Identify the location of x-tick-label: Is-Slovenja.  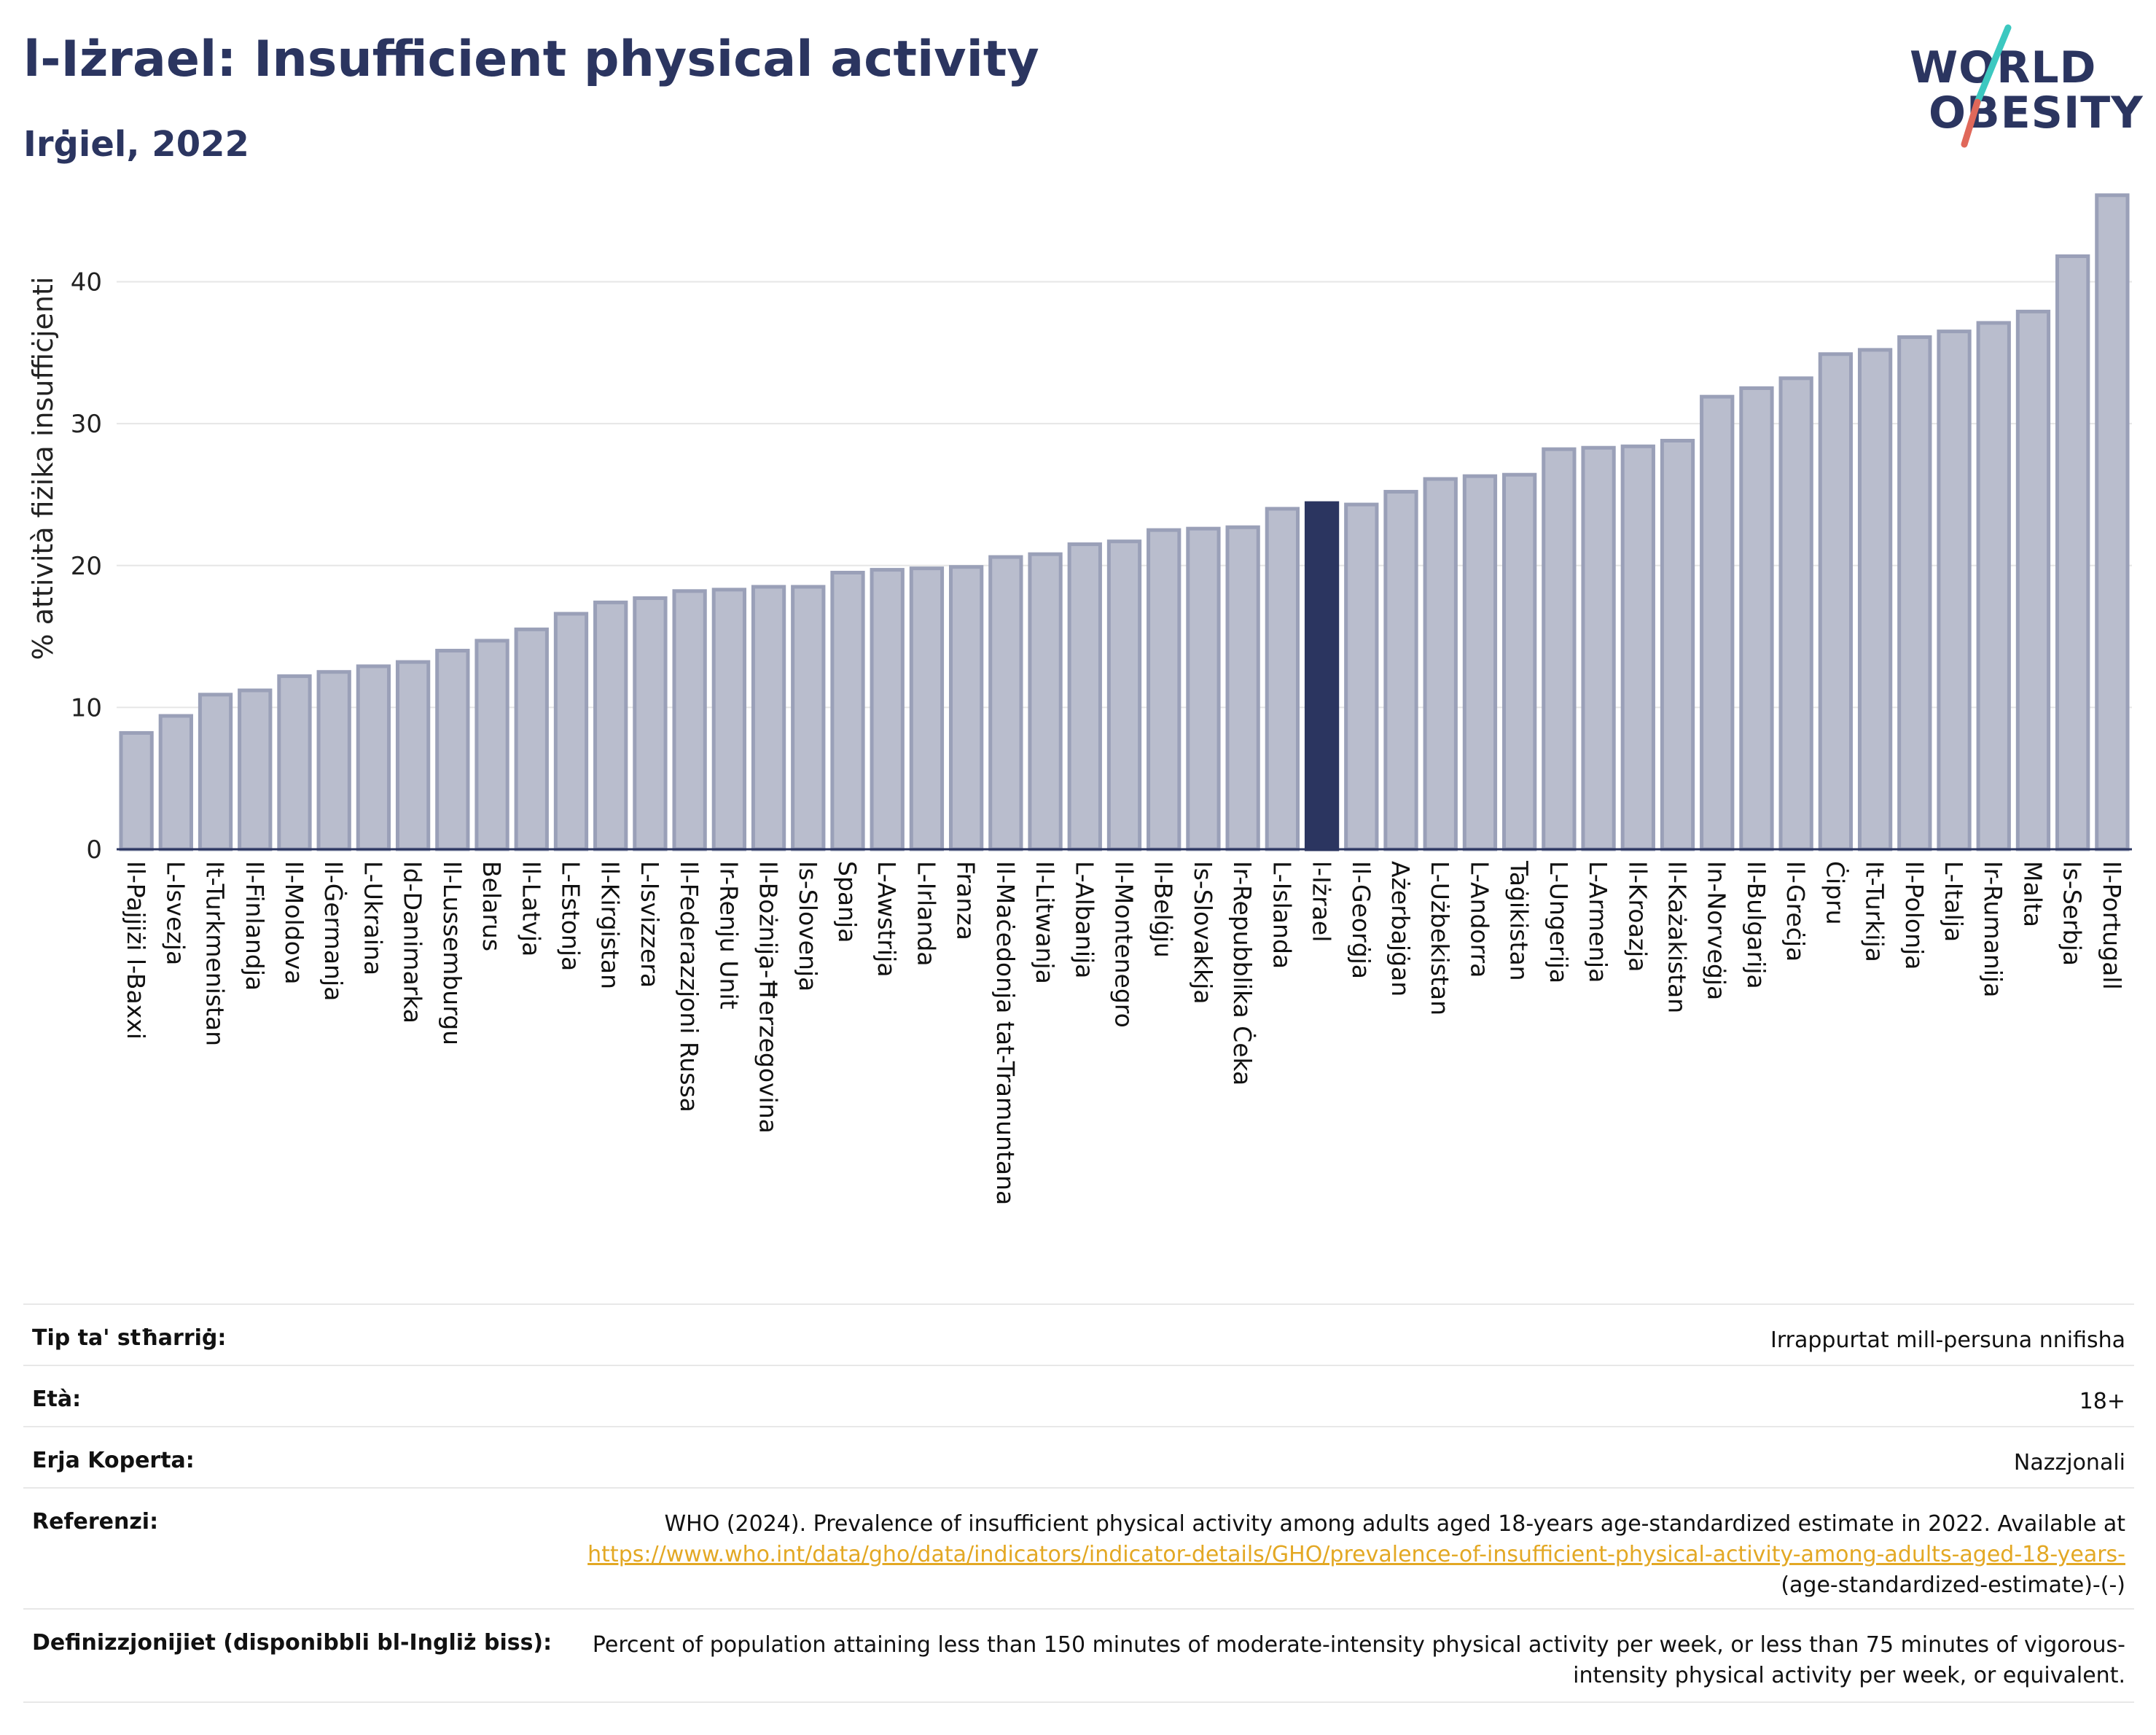
(808, 926).